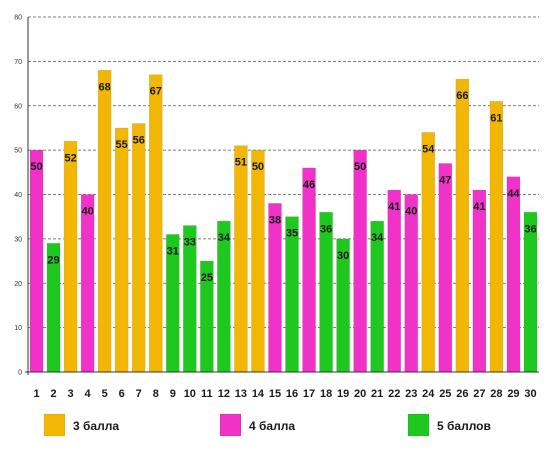 The image size is (550, 451). I want to click on y-tick-label: 0, so click(20, 373).